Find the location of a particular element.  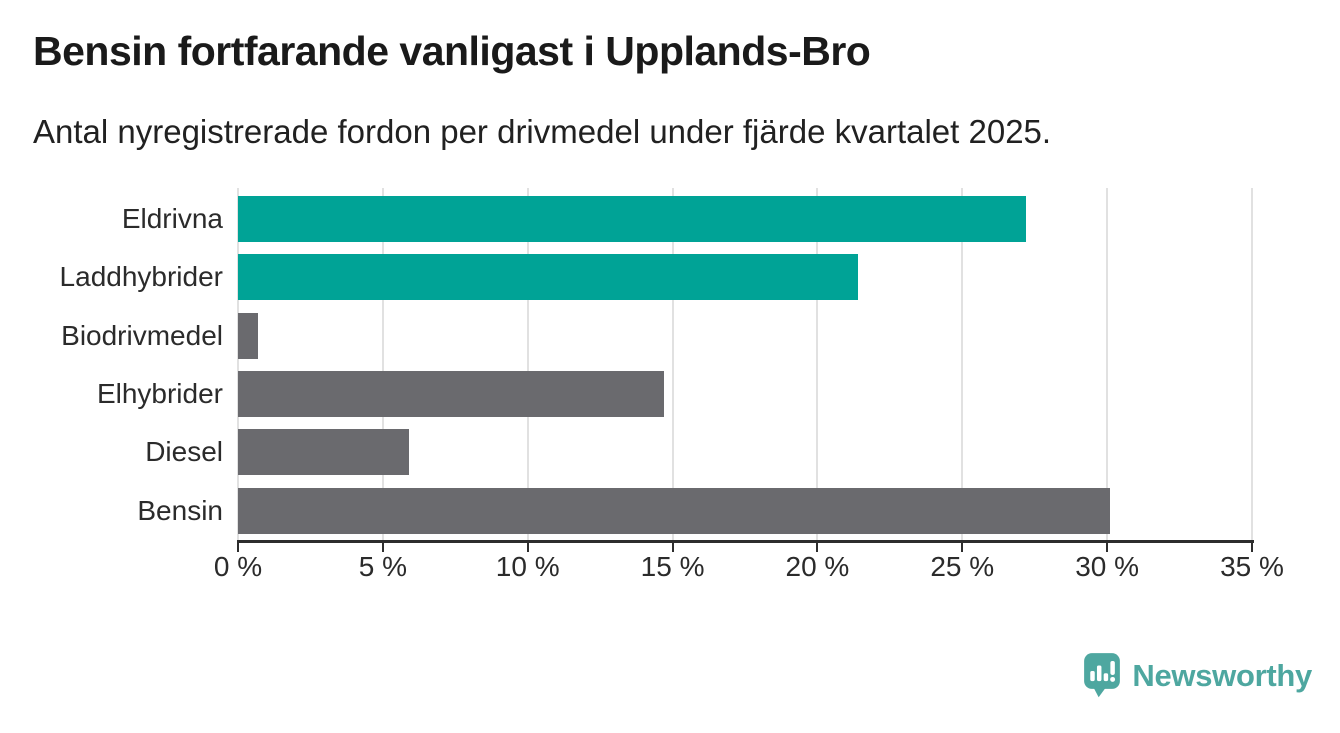

x-tick-label: 35 % is located at coordinates (1252, 566).